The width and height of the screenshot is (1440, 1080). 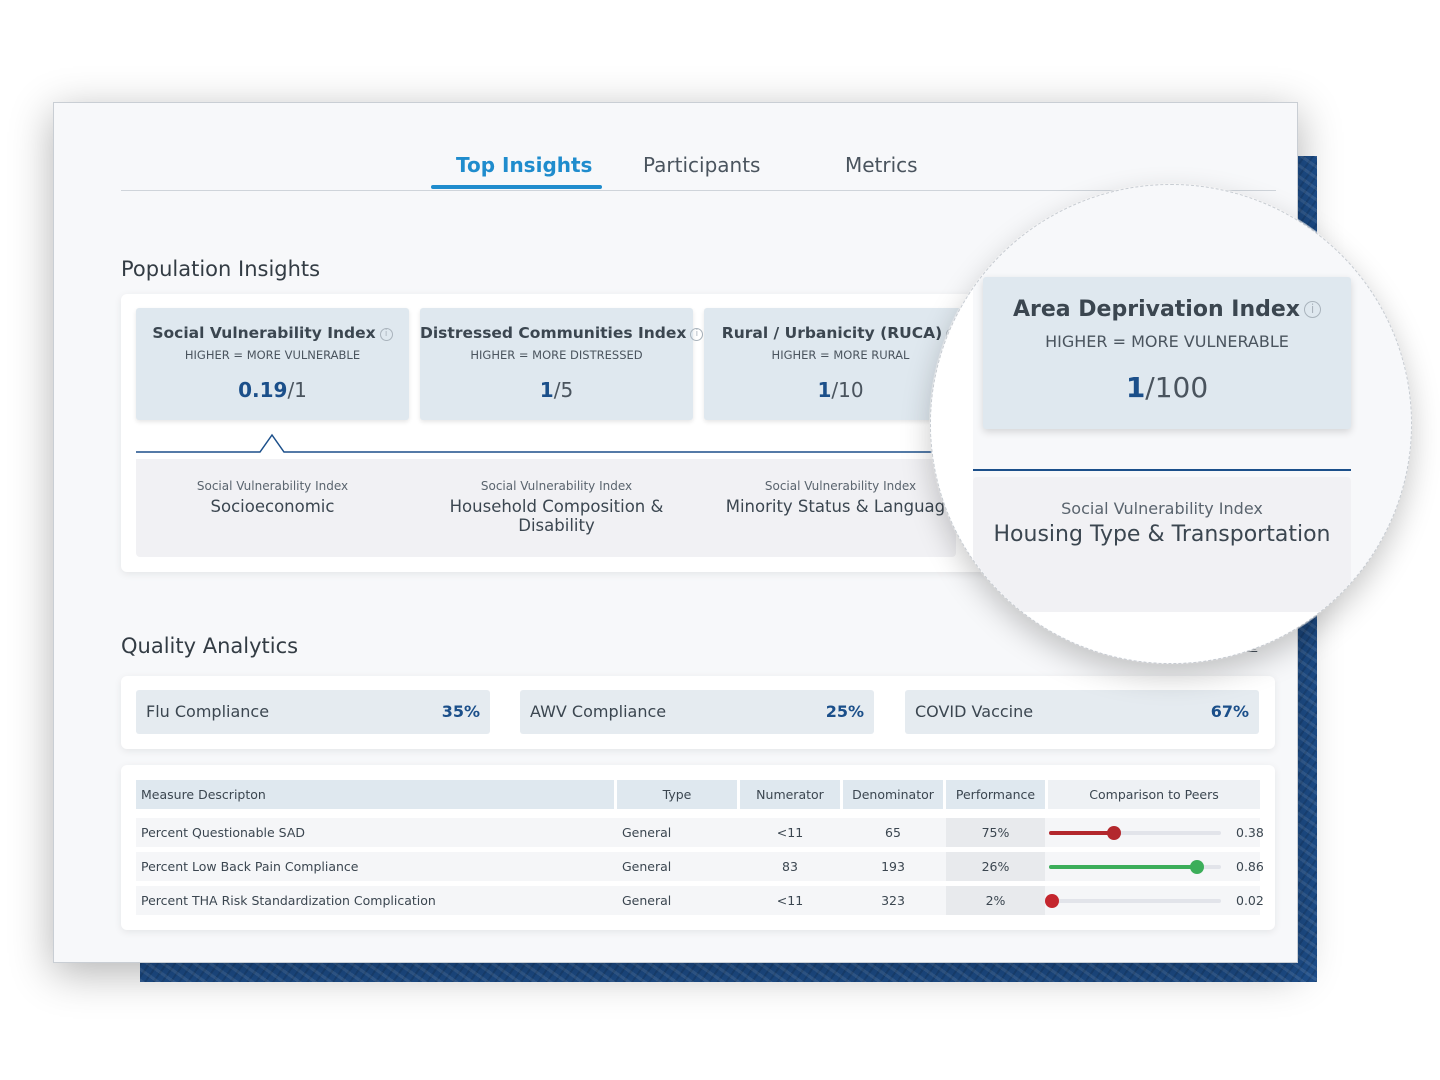 I want to click on tab-top-insights: Top Insights, so click(x=524, y=165).